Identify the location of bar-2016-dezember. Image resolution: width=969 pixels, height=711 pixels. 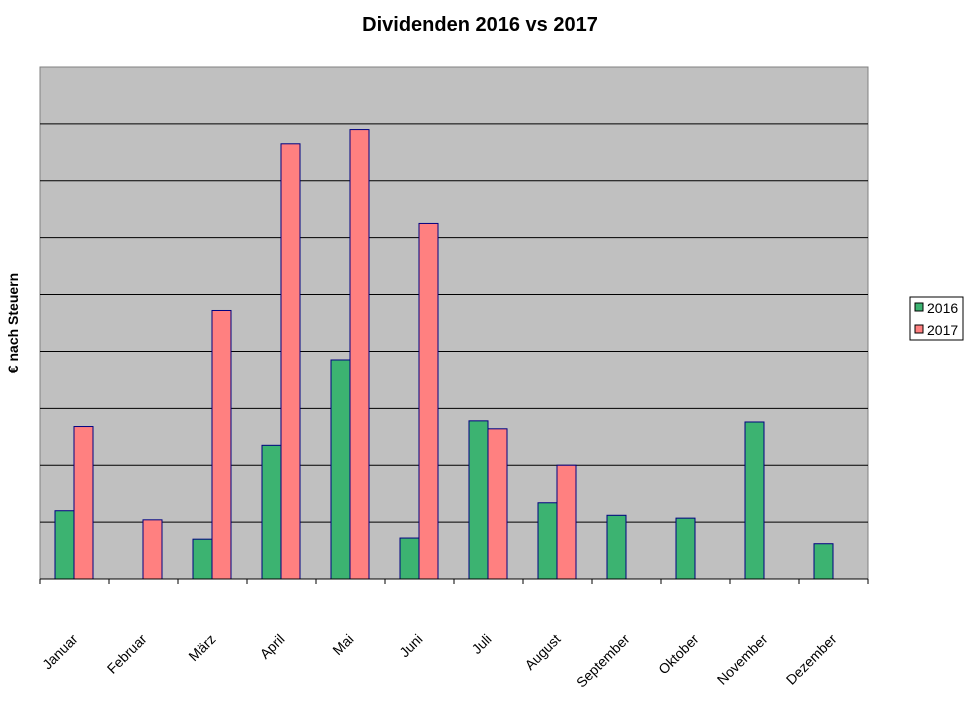
(823, 561).